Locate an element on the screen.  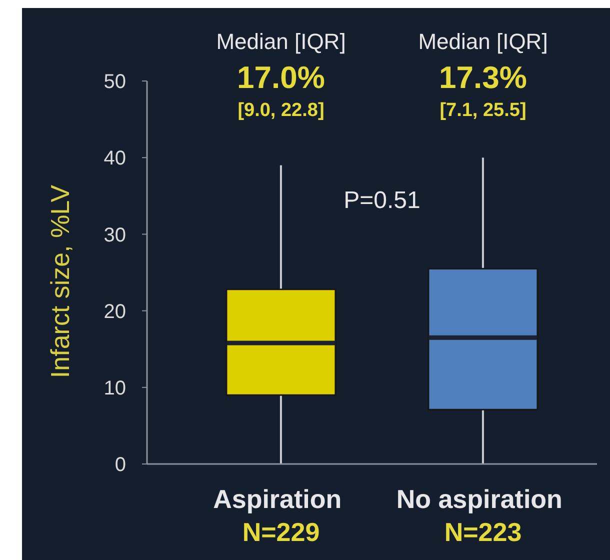
y-axis-title: Infarct size, %LV is located at coordinates (60, 281).